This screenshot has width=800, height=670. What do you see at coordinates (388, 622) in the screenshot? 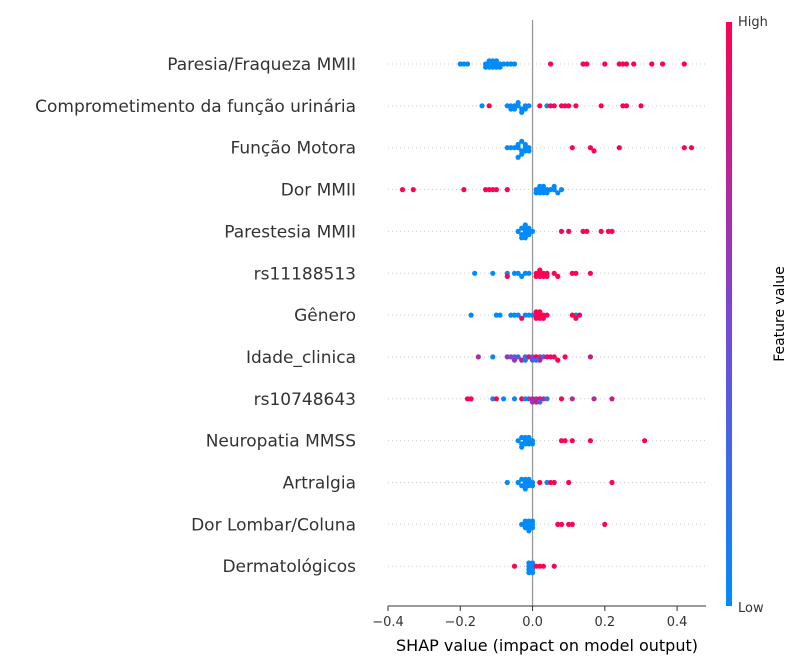
I see `x-tick-label: −0.4` at bounding box center [388, 622].